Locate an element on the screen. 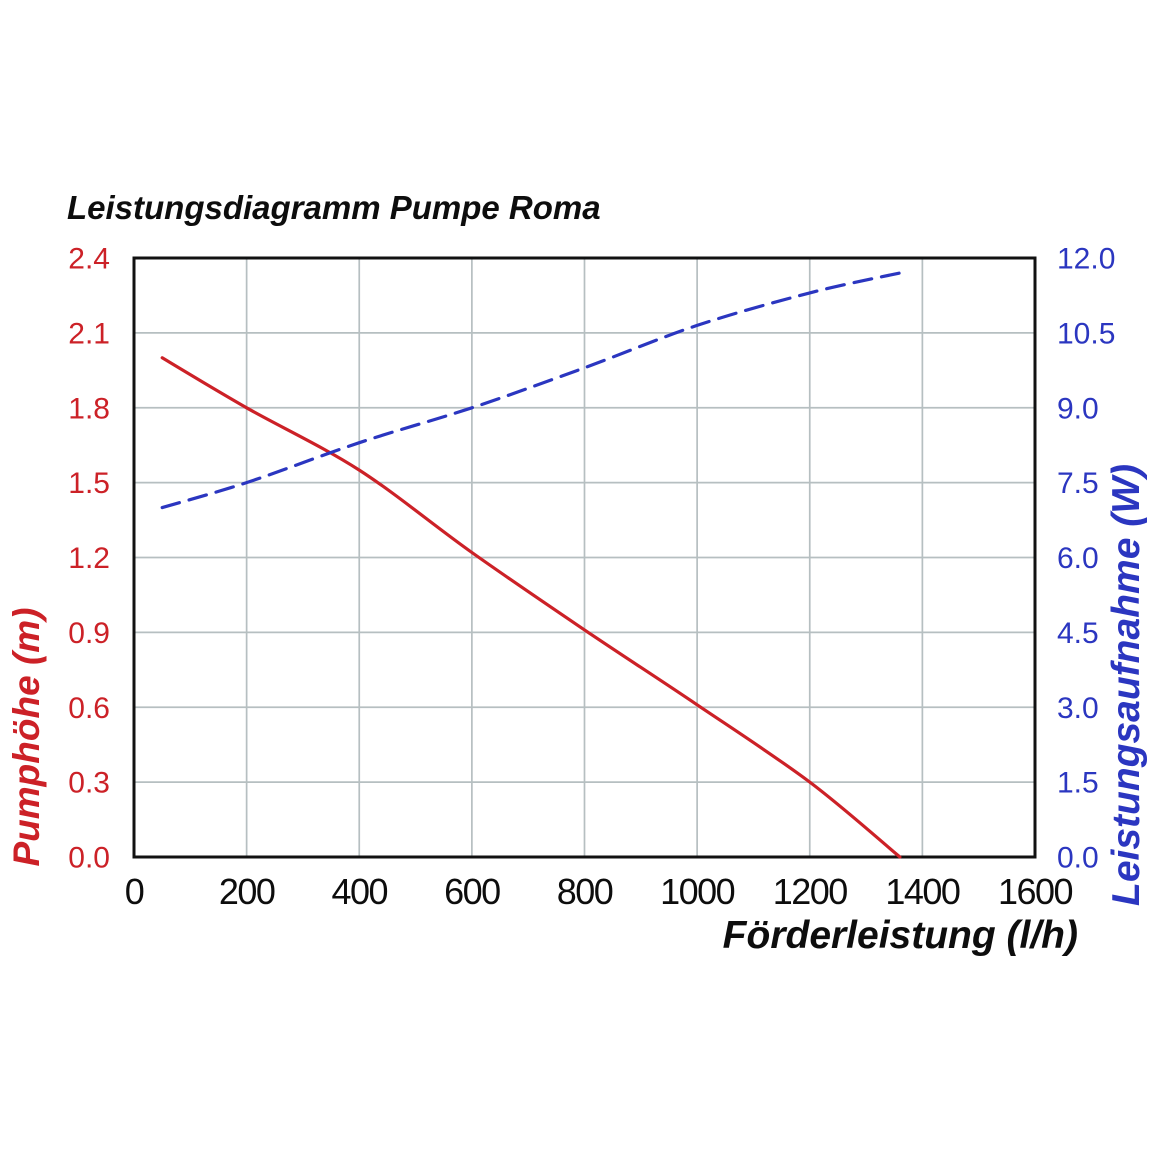 The width and height of the screenshot is (1155, 1155). right-tick-label: 9.0 is located at coordinates (1078, 408).